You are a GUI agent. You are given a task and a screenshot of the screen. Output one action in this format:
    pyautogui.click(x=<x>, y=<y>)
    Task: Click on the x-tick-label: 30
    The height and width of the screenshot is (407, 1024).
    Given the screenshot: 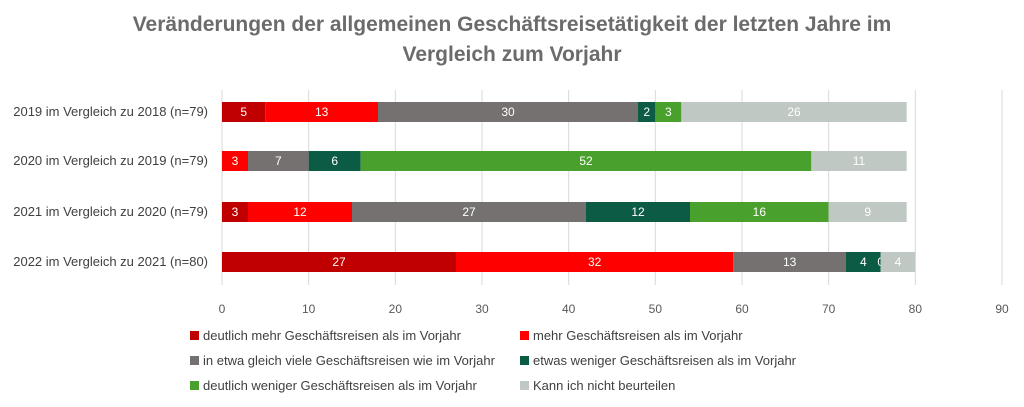 What is the action you would take?
    pyautogui.click(x=482, y=309)
    